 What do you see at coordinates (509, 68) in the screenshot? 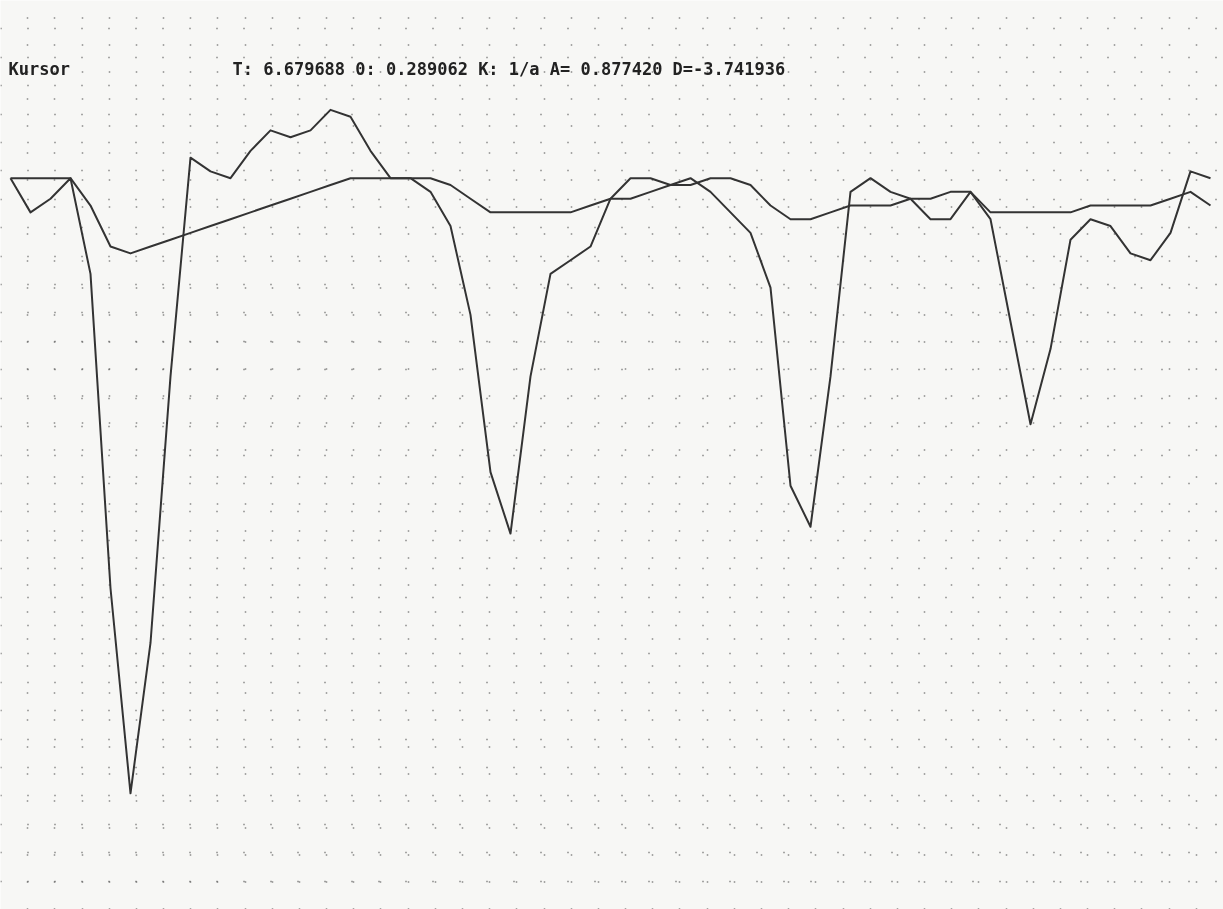
I see `text: T: 6.679688 0: 0.289062 K: 1/a A= 0.877420 D=-3.741936` at bounding box center [509, 68].